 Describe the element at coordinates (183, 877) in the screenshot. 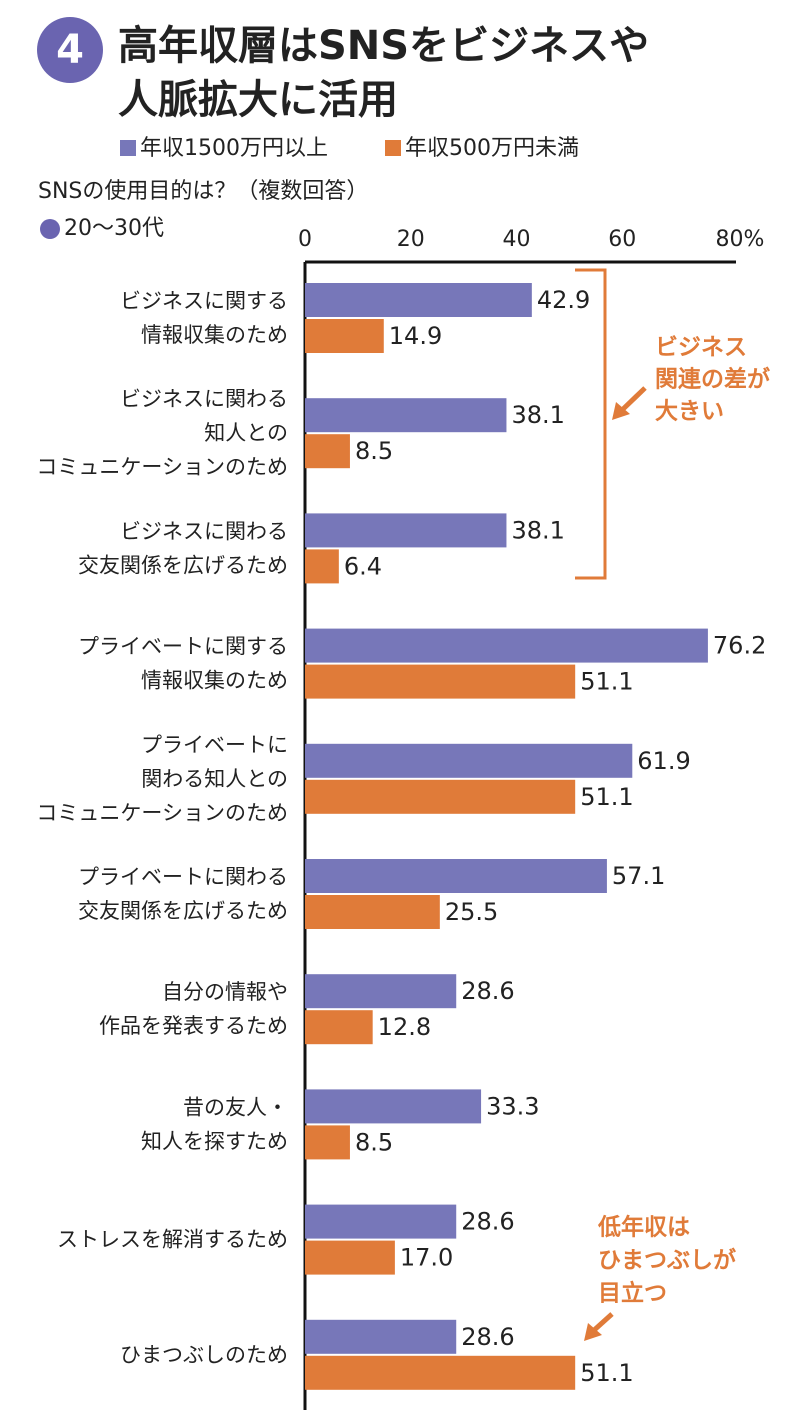

I see `category-label: プライベートに関わる` at that location.